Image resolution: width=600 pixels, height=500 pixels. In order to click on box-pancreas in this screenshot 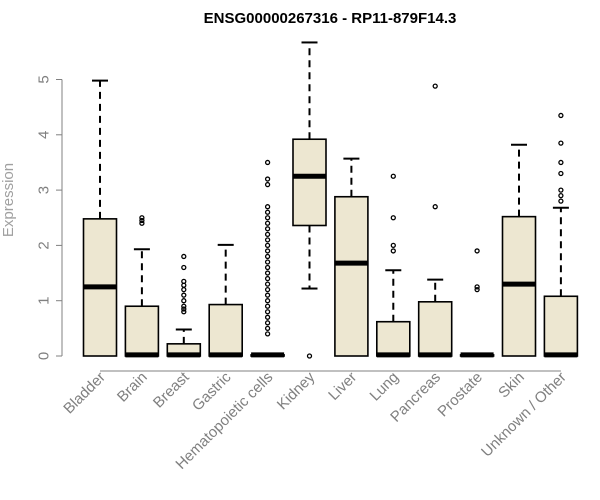, I will do `click(435, 220)`.